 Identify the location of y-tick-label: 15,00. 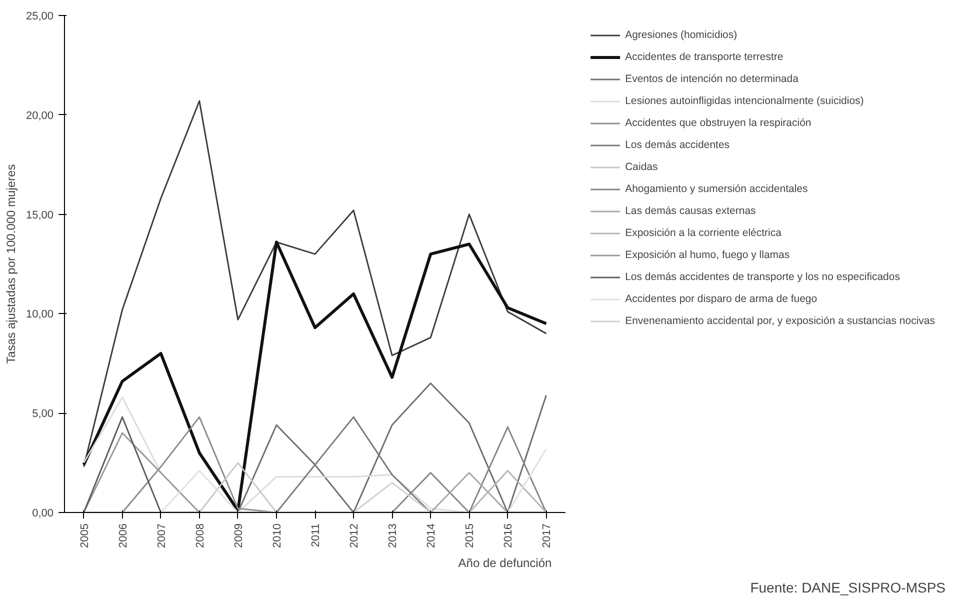
(40, 215).